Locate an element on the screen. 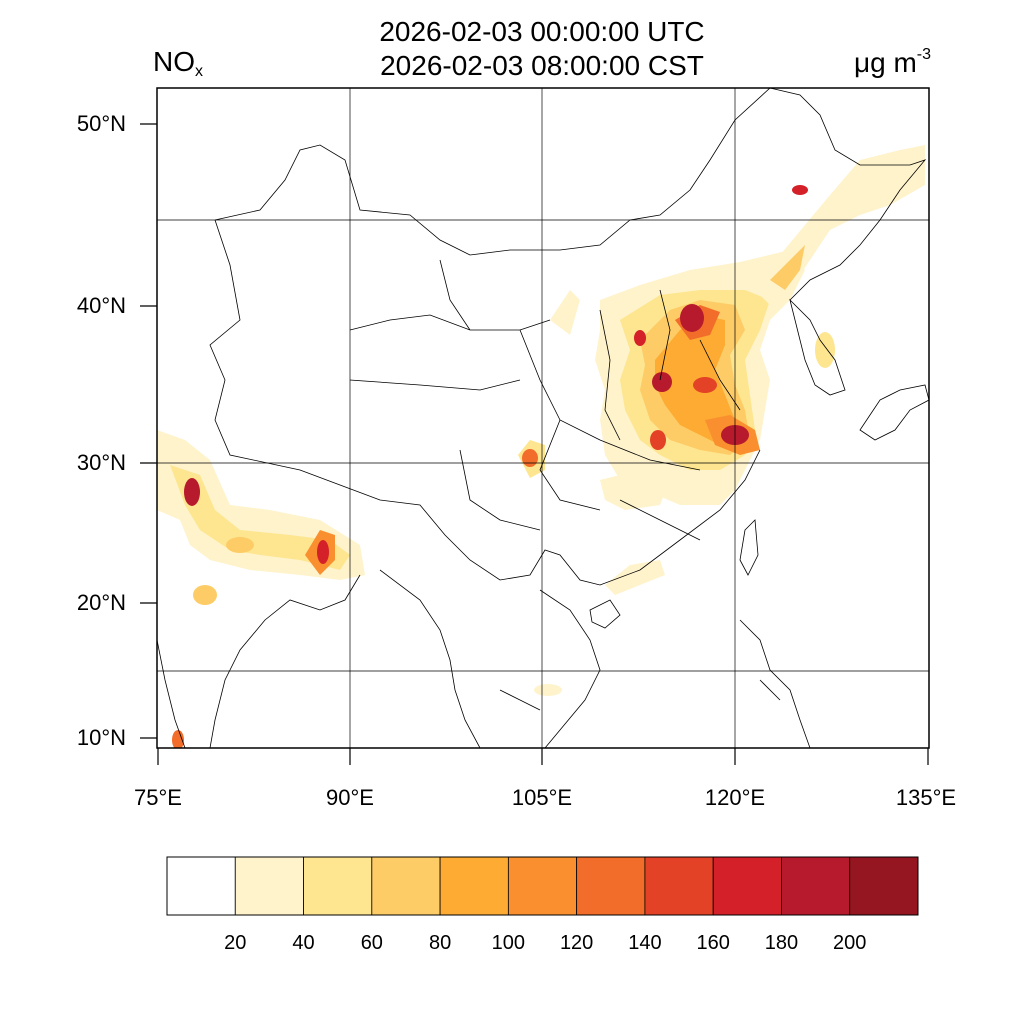 This screenshot has height=1024, width=1024. colorbar-label: 20 is located at coordinates (235, 943).